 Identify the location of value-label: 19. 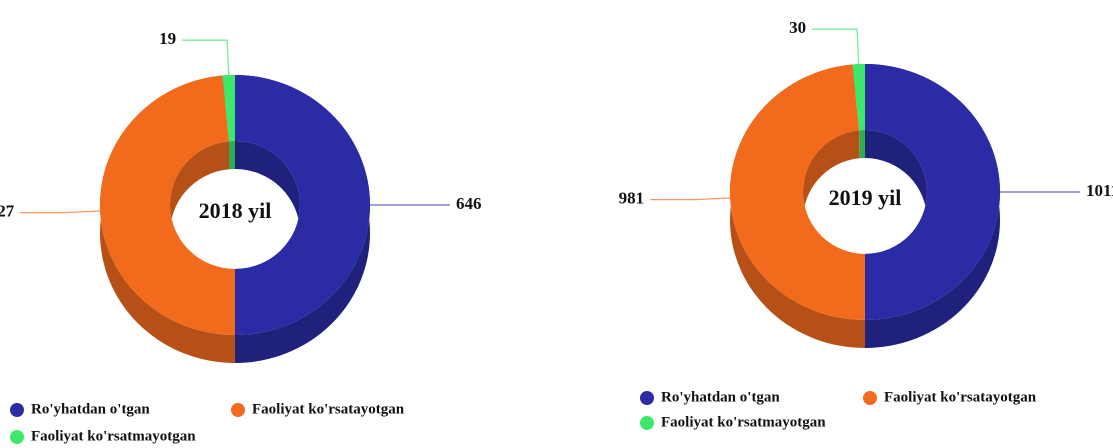
(167, 38).